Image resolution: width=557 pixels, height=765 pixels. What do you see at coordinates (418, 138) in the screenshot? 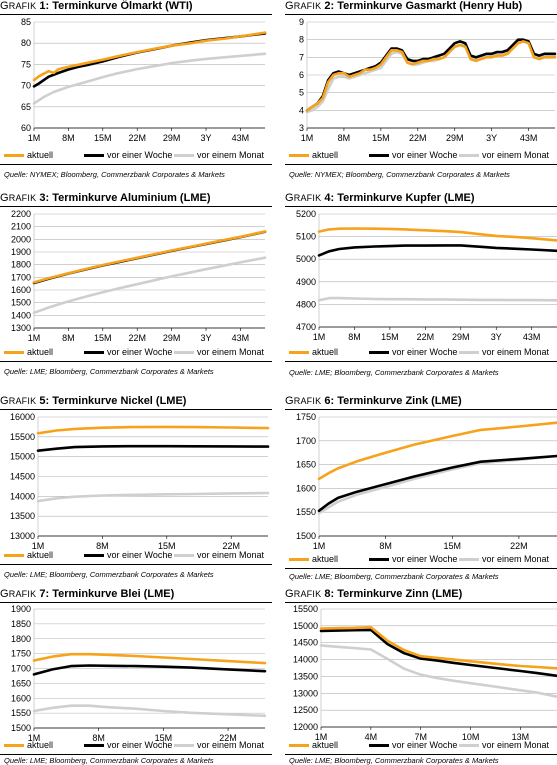
I see `x-tick-label: 22M` at bounding box center [418, 138].